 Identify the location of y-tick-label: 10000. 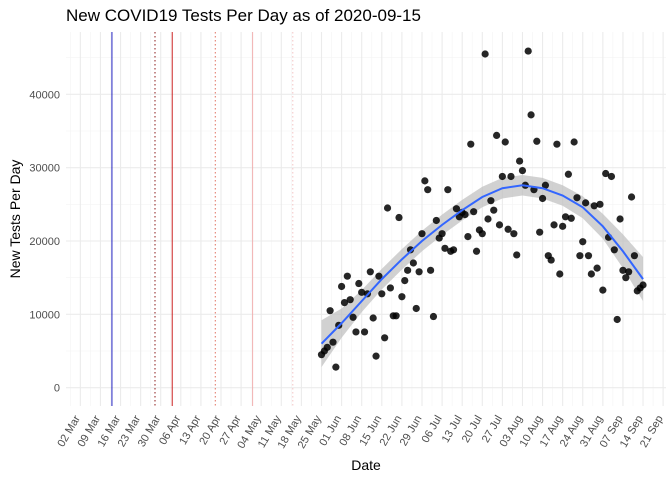
(44, 315).